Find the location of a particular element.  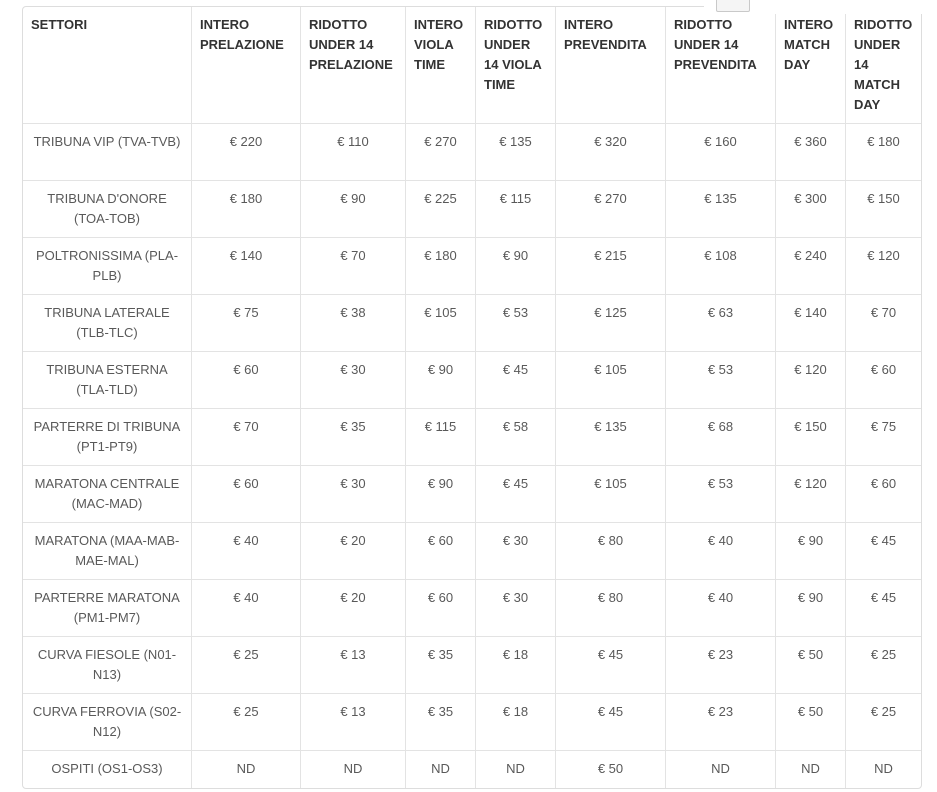

sector-name-cell: TRIBUNA ESTERNA (TLA-TLD) is located at coordinates (107, 379).